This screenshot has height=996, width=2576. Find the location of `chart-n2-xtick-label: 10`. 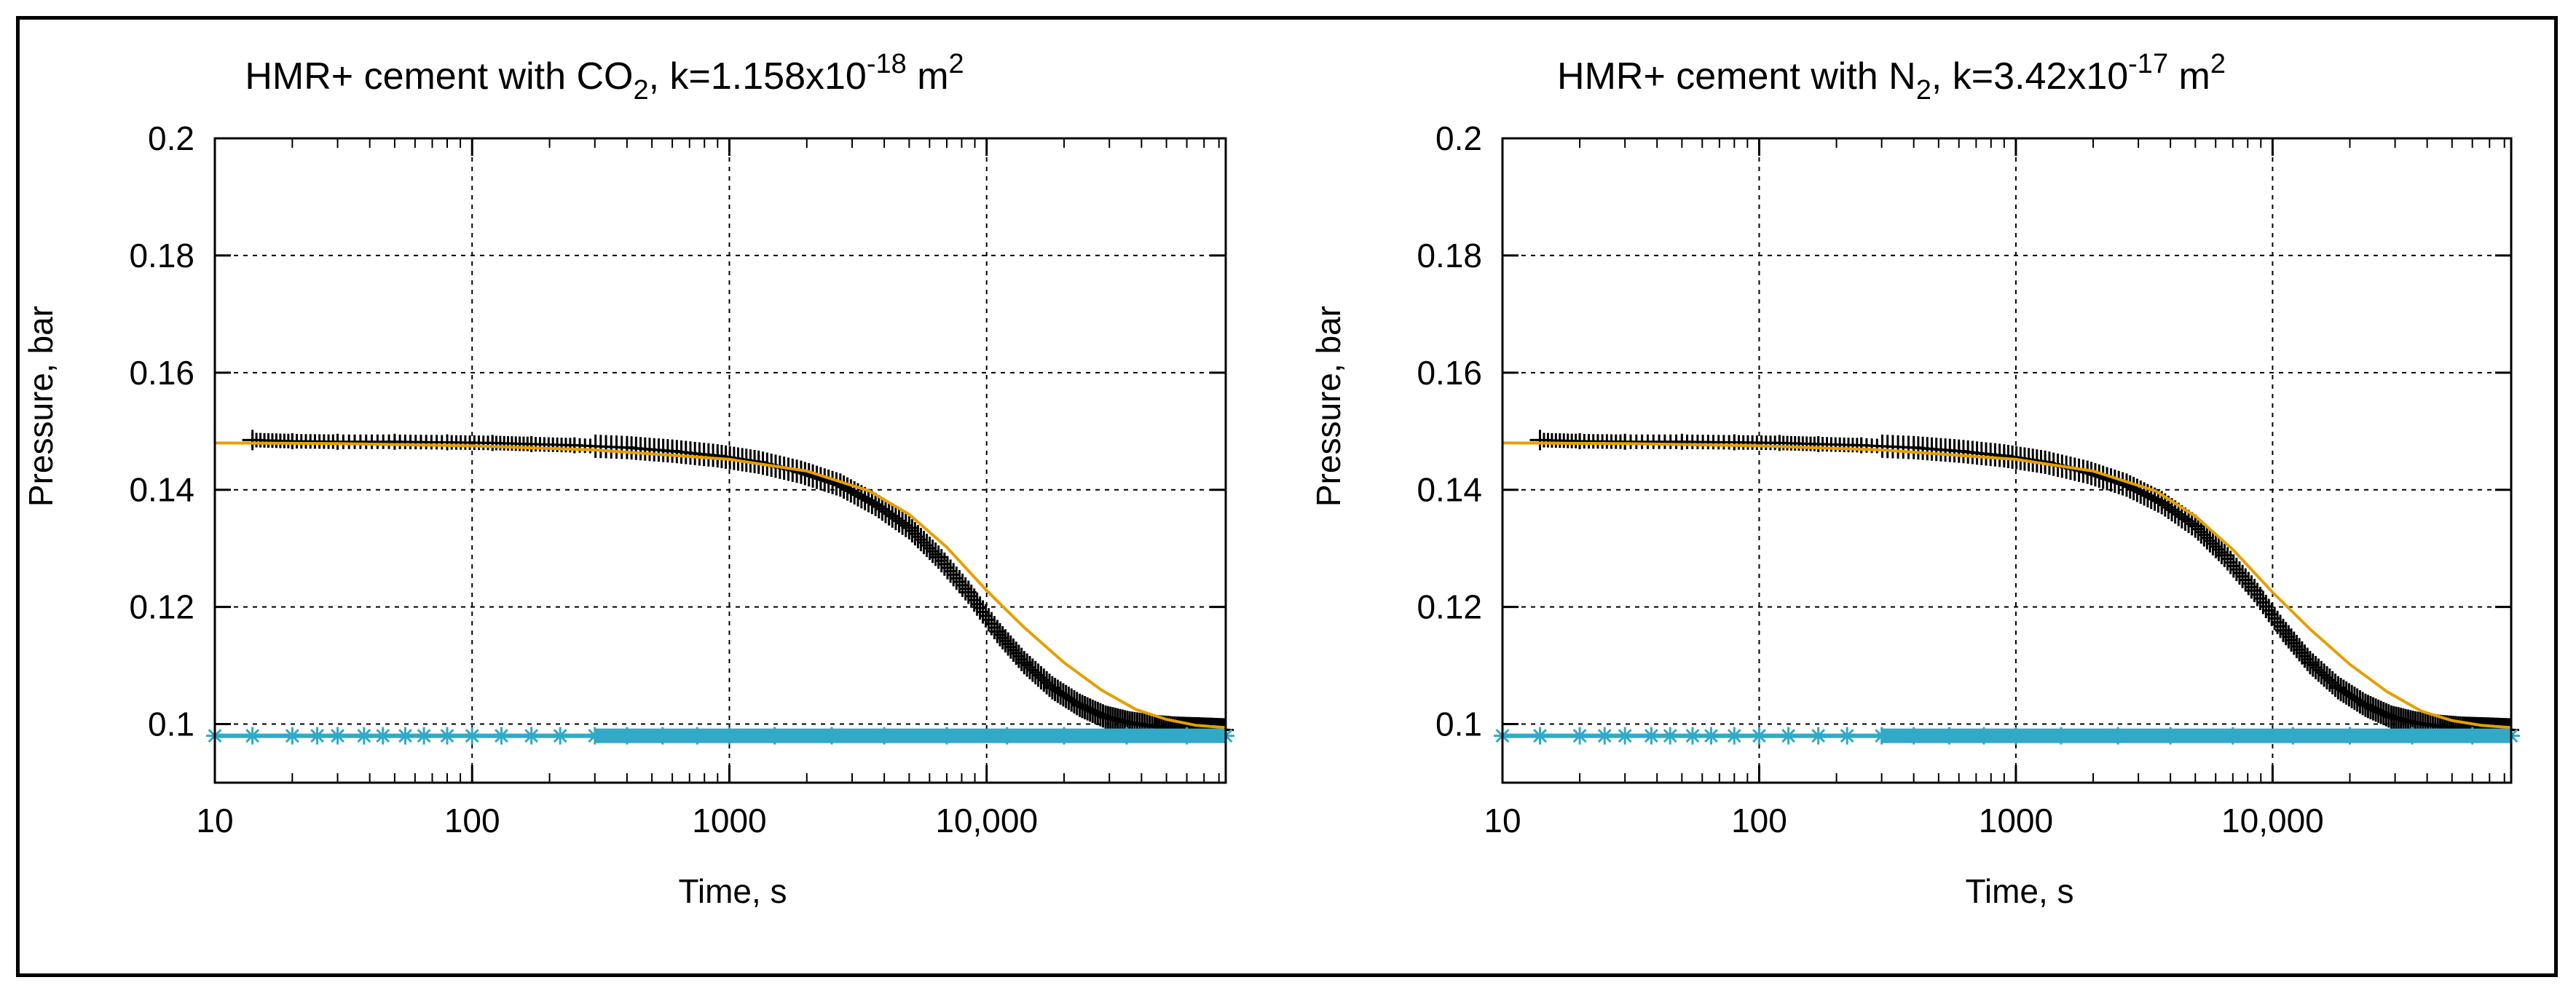

chart-n2-xtick-label: 10 is located at coordinates (1502, 820).